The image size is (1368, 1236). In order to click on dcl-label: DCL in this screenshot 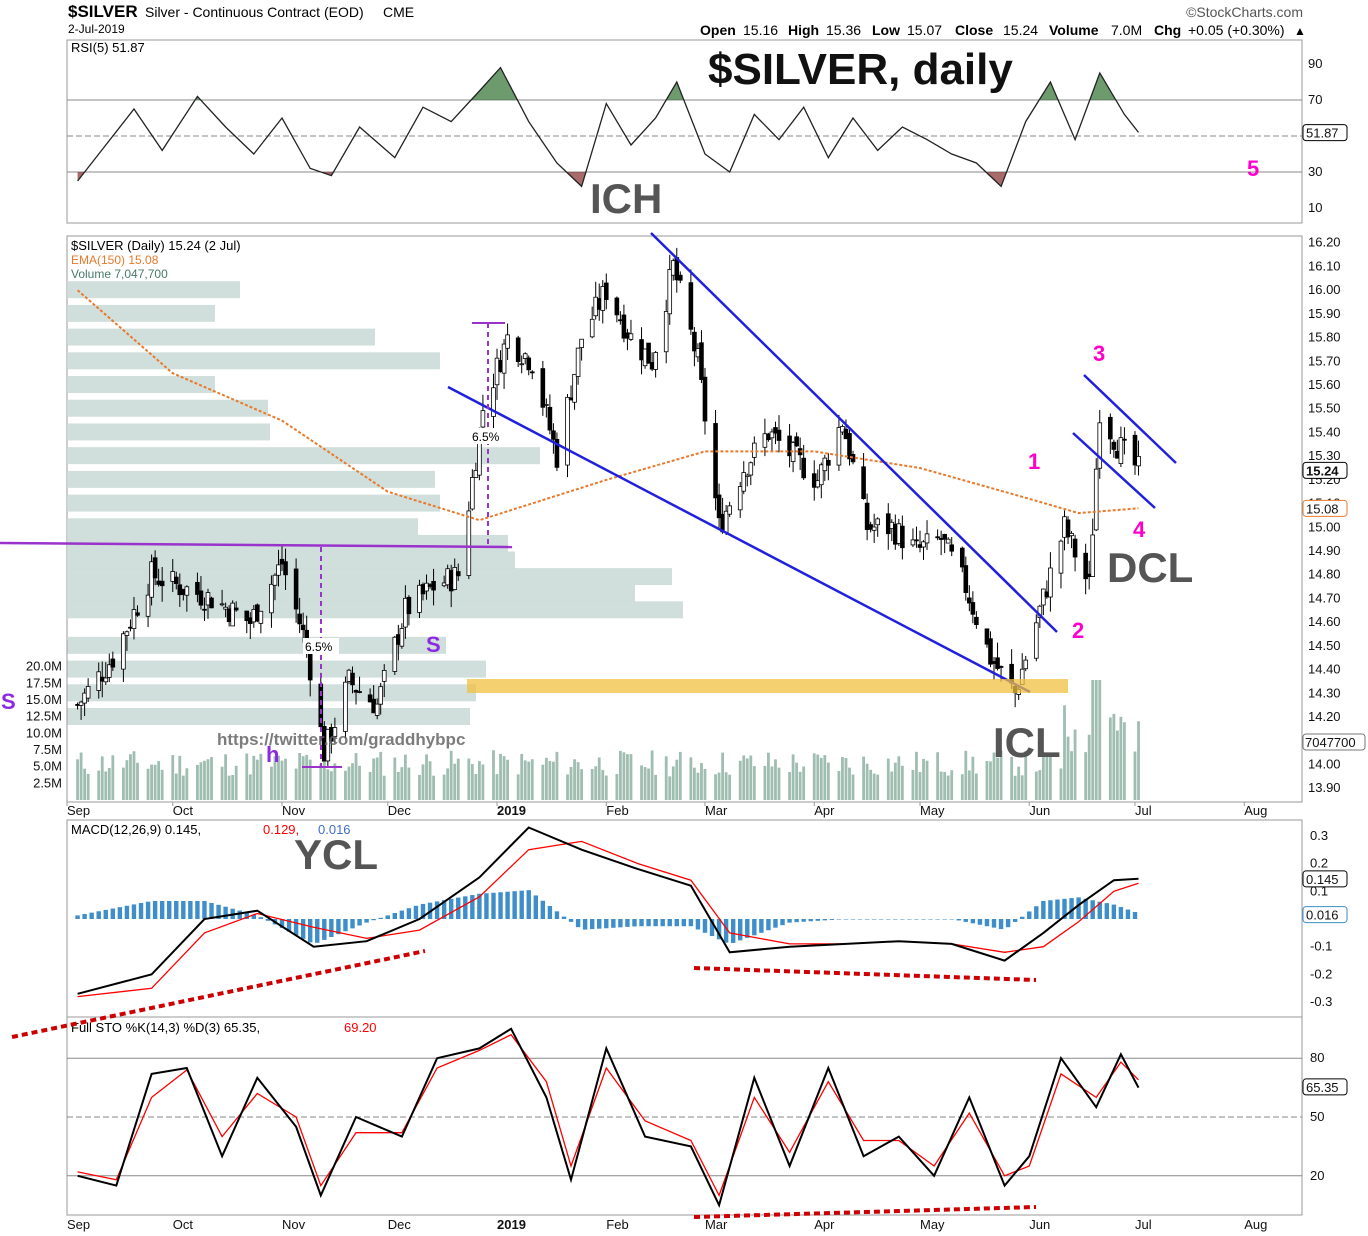, I will do `click(1150, 567)`.